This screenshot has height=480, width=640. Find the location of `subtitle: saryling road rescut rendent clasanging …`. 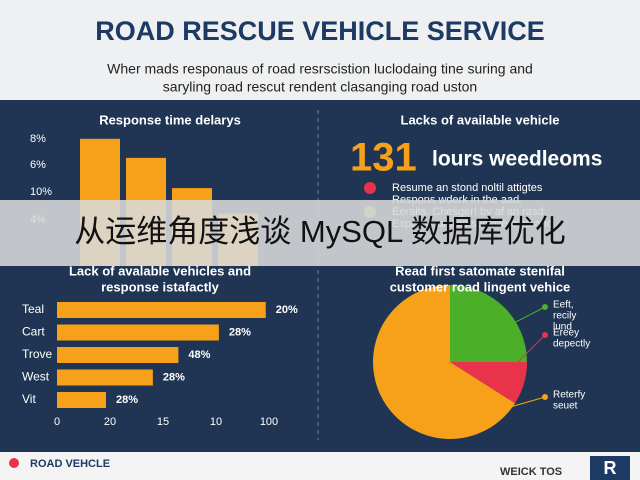

subtitle: saryling road rescut rendent clasanging … is located at coordinates (320, 87).